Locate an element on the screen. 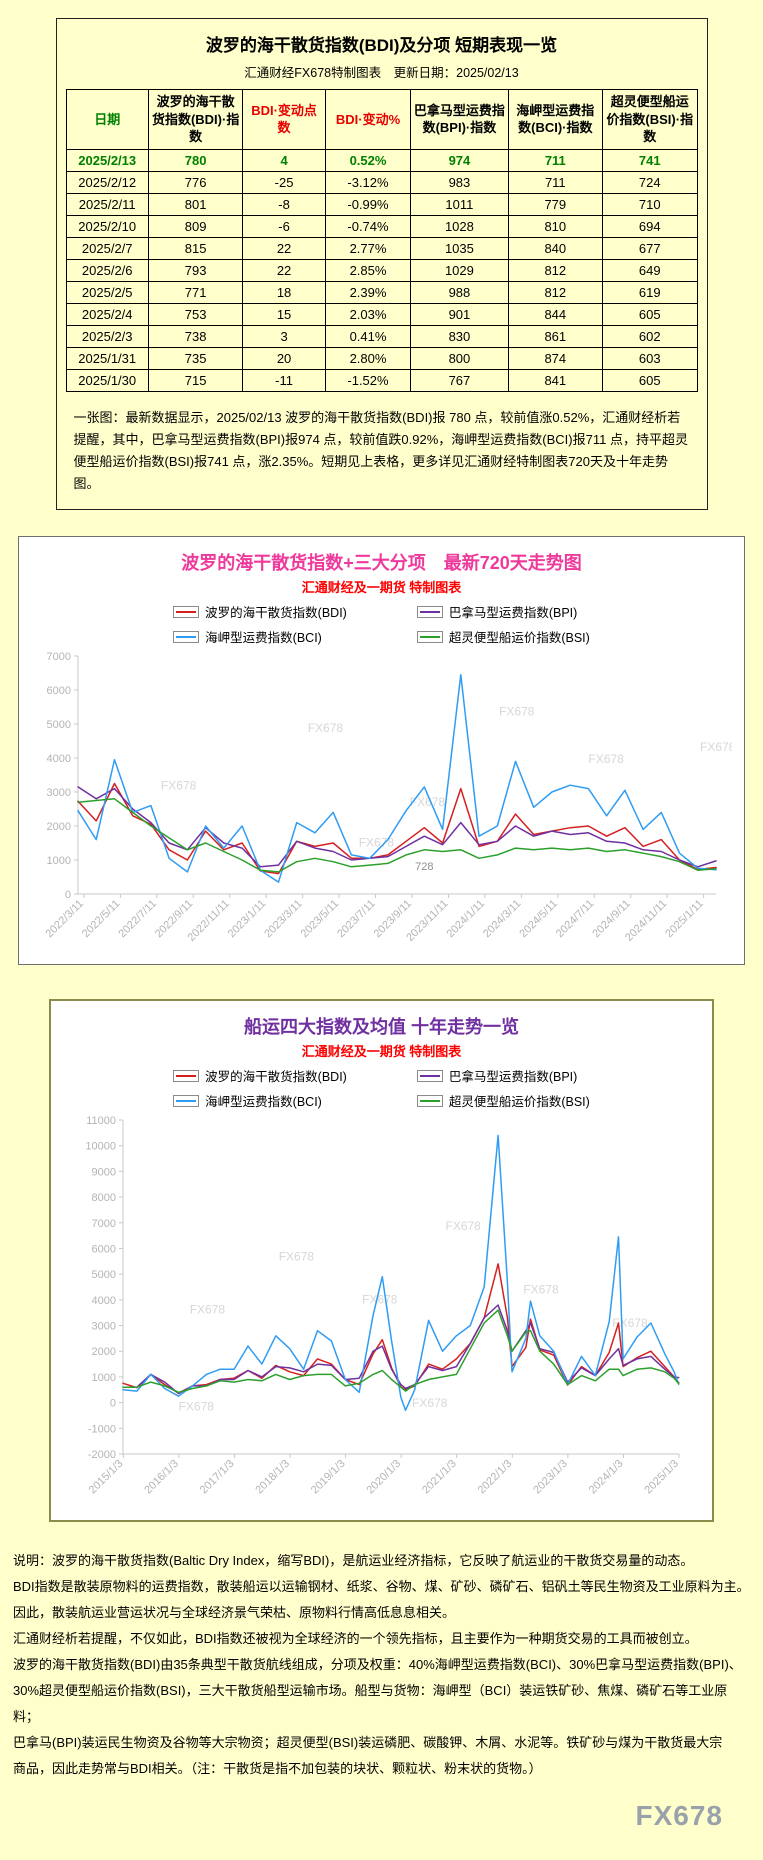  x-axis-tick-label: 2024/7/11 is located at coordinates (574, 919).